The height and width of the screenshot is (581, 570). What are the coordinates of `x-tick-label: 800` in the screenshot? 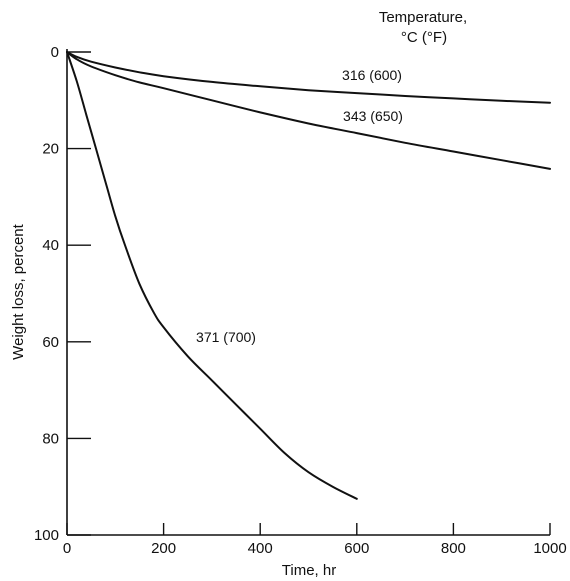 It's located at (453, 548).